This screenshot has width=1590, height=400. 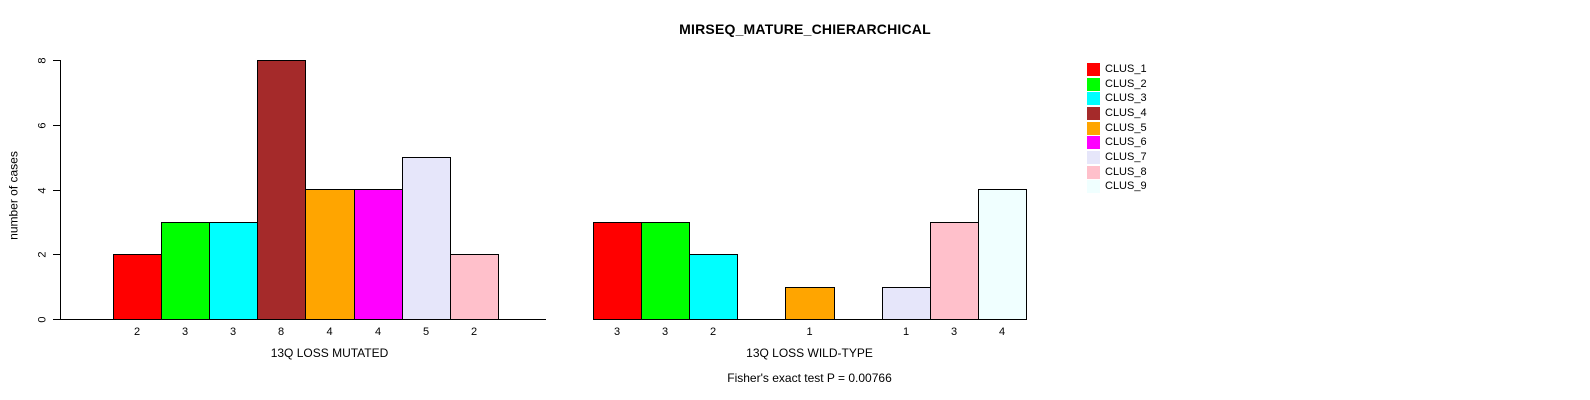 I want to click on fisher-test-annotation: Fisher's exact test P = 0.00766, so click(x=809, y=378).